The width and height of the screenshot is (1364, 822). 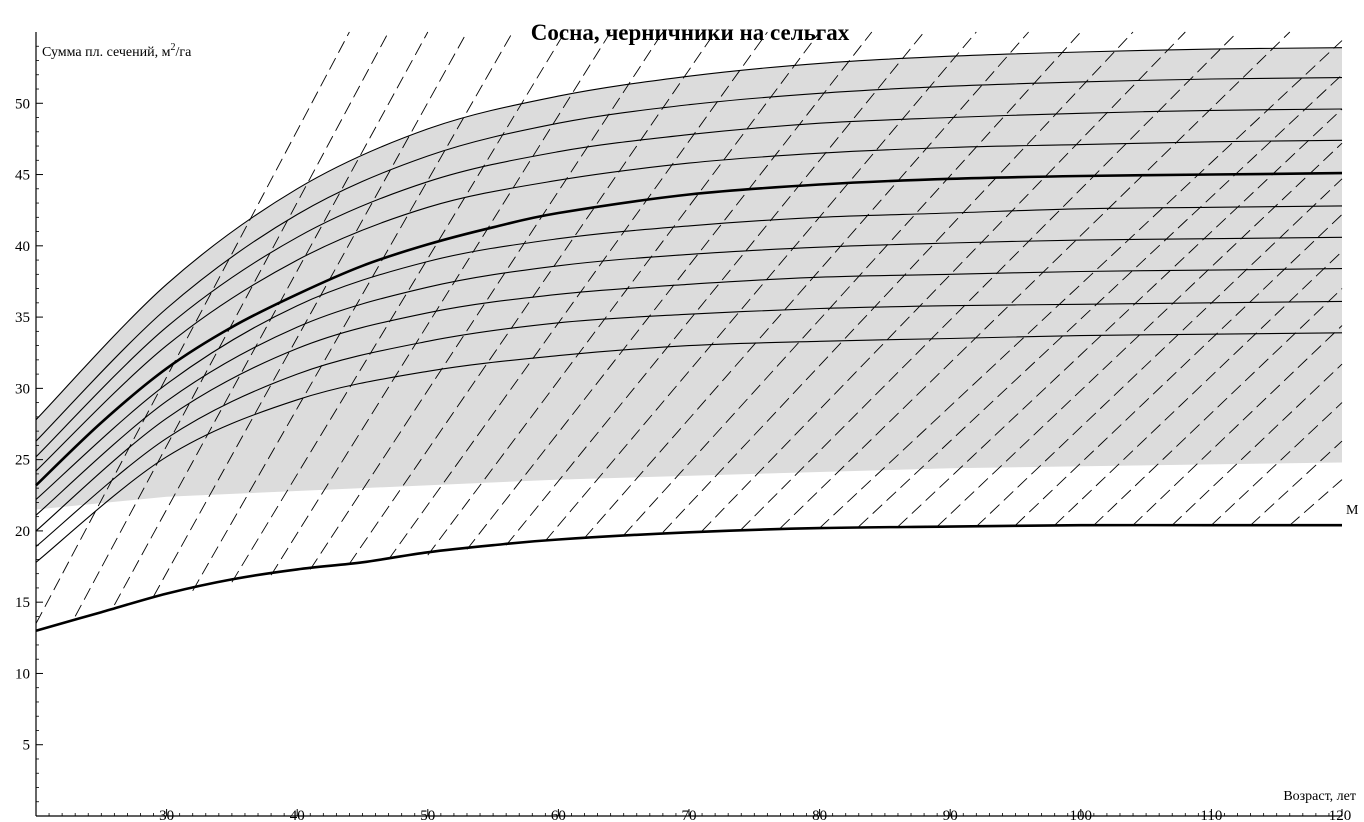 What do you see at coordinates (27, 746) in the screenshot?
I see `y-tick-label-5: 5` at bounding box center [27, 746].